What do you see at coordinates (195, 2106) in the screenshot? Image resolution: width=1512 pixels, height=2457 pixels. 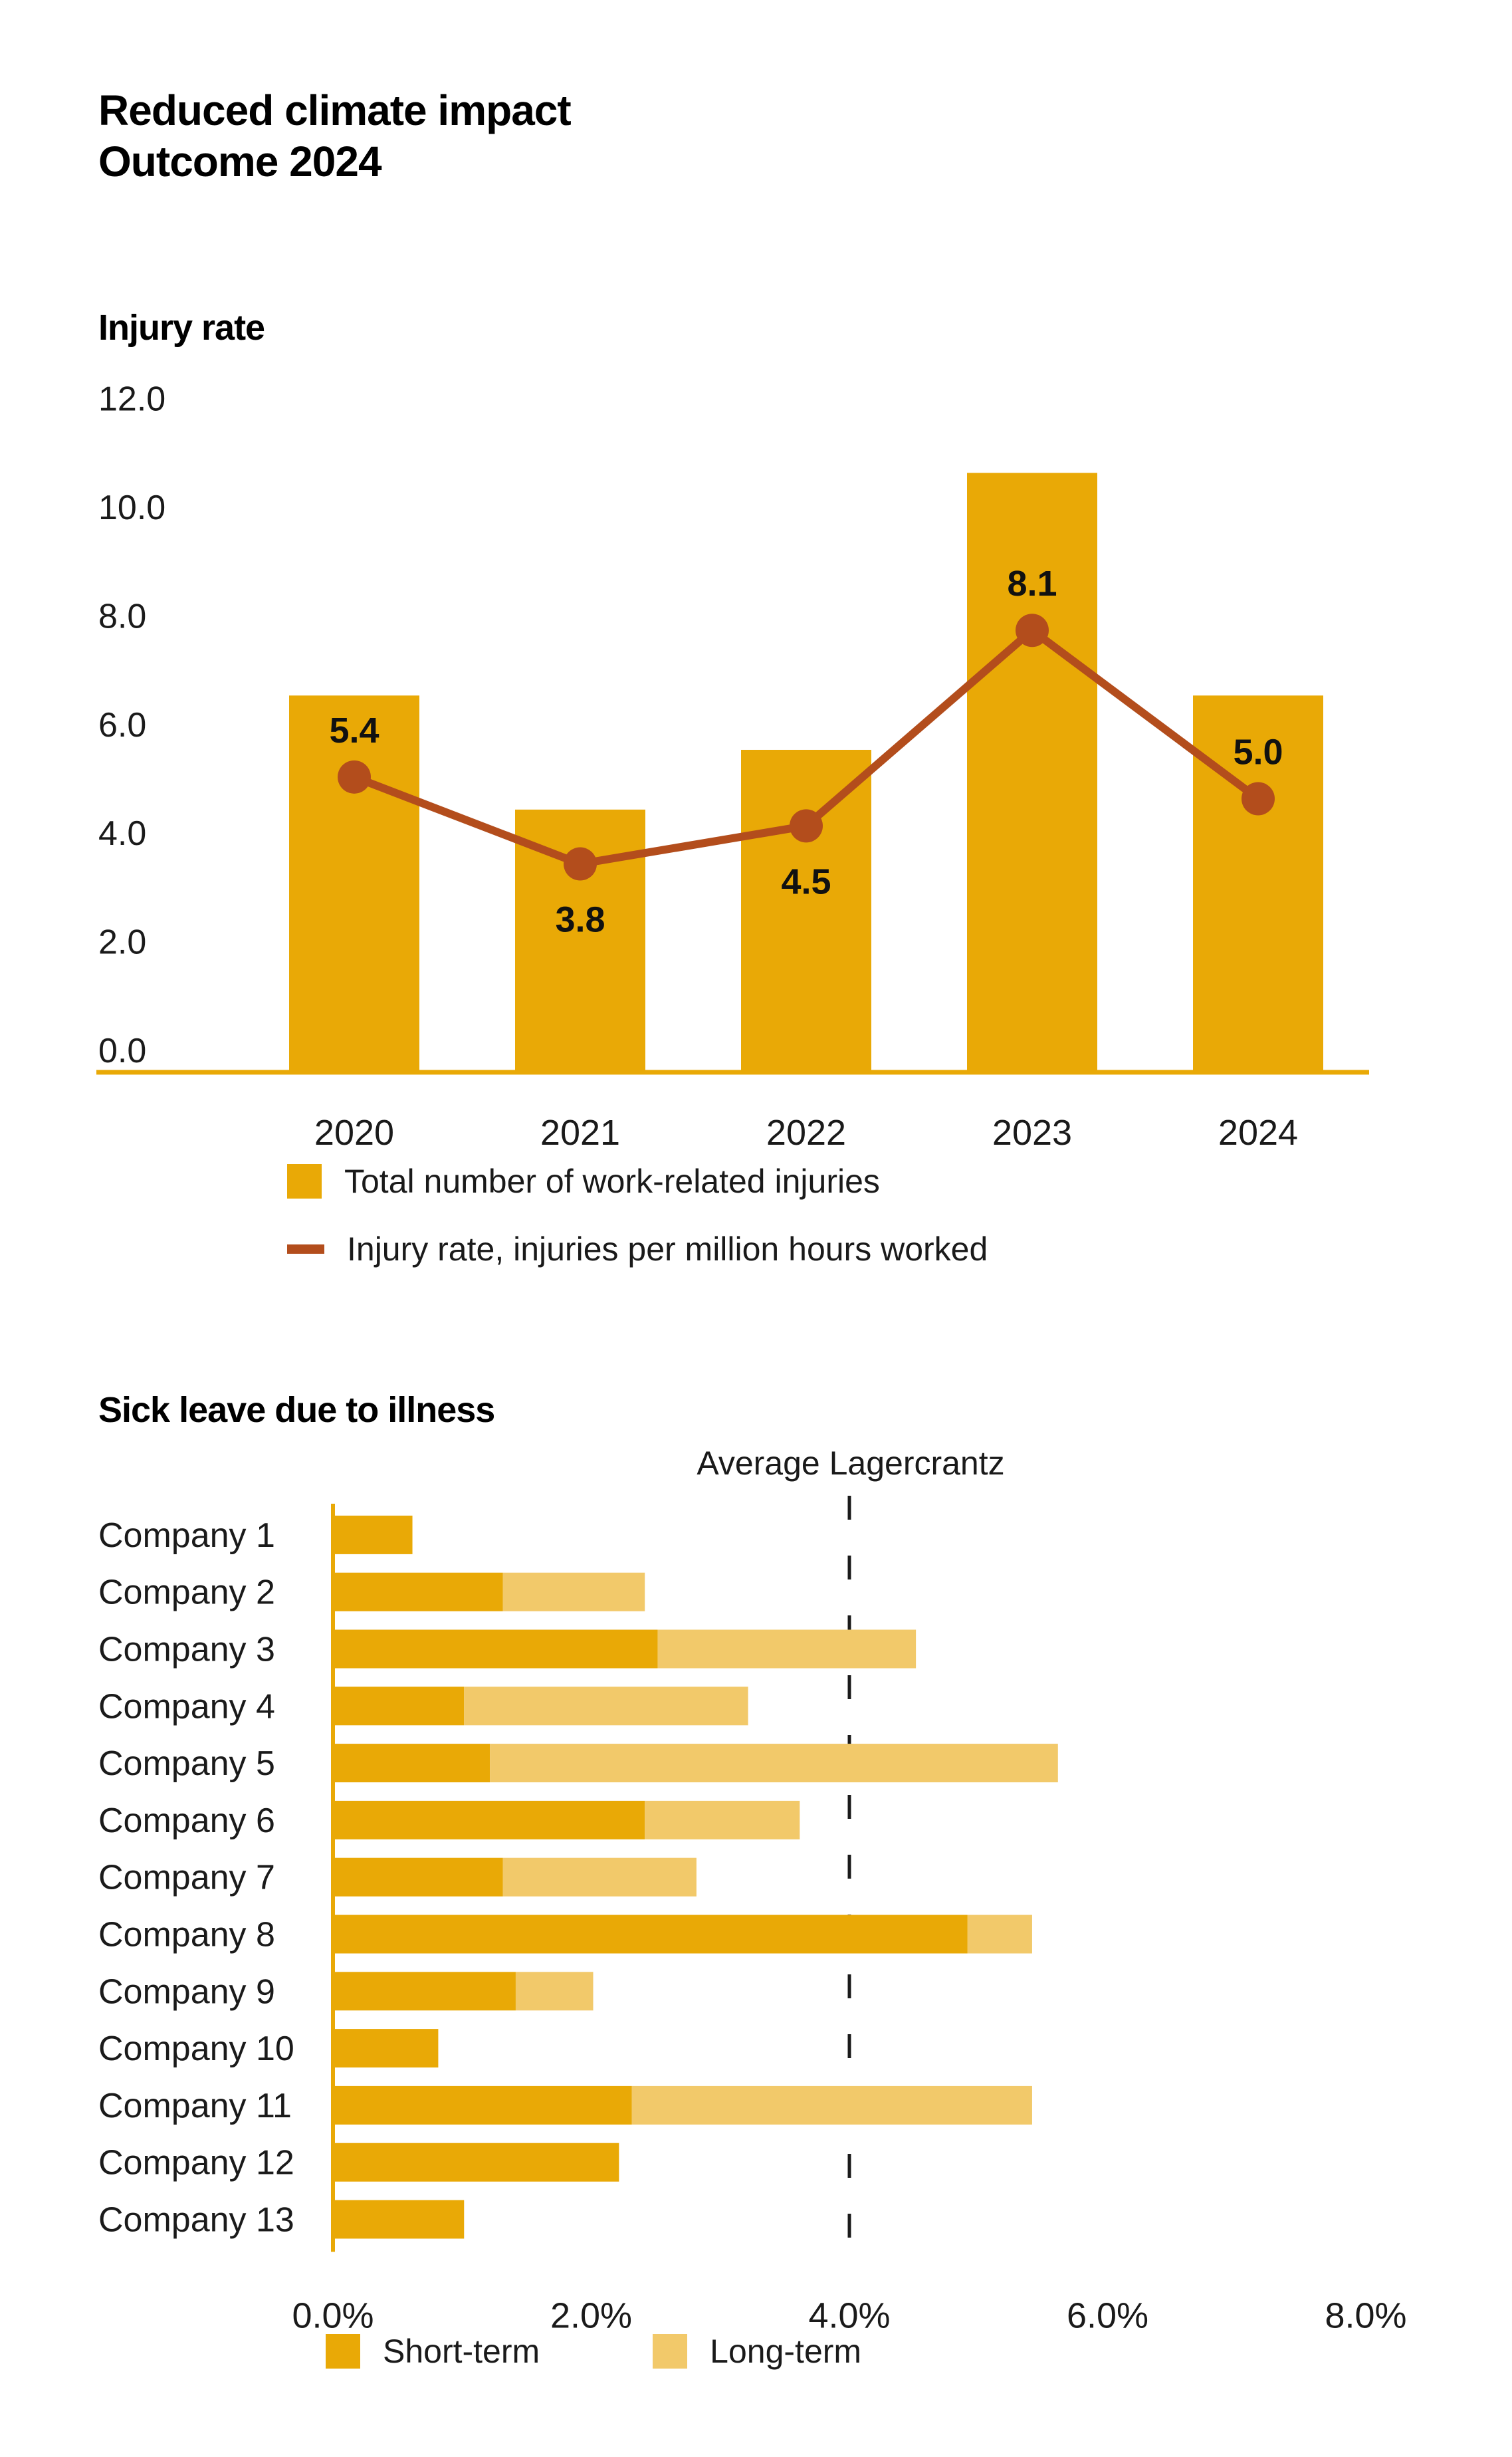 I see `company-label: Company 11` at bounding box center [195, 2106].